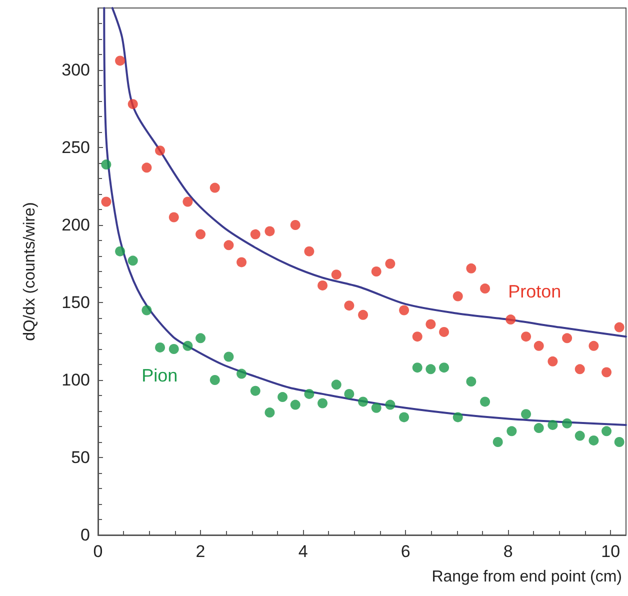  What do you see at coordinates (76, 70) in the screenshot?
I see `y-tick-label: 300` at bounding box center [76, 70].